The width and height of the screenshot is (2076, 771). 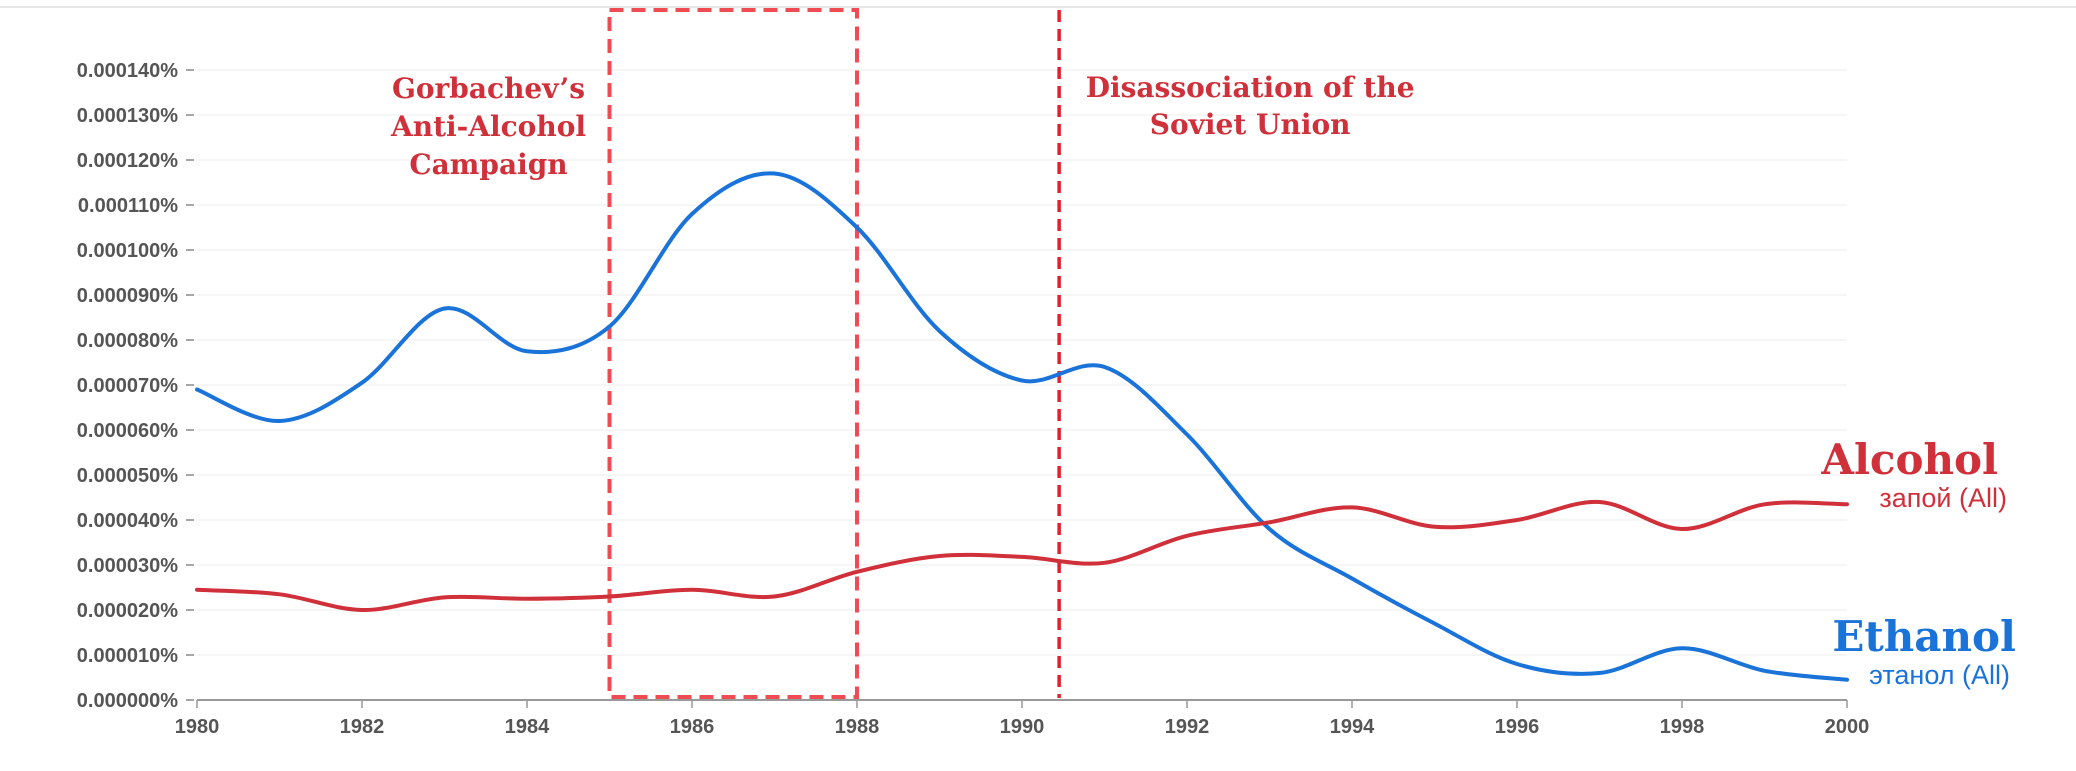 What do you see at coordinates (1939, 675) in the screenshot?
I see `series-name: этанол (All)` at bounding box center [1939, 675].